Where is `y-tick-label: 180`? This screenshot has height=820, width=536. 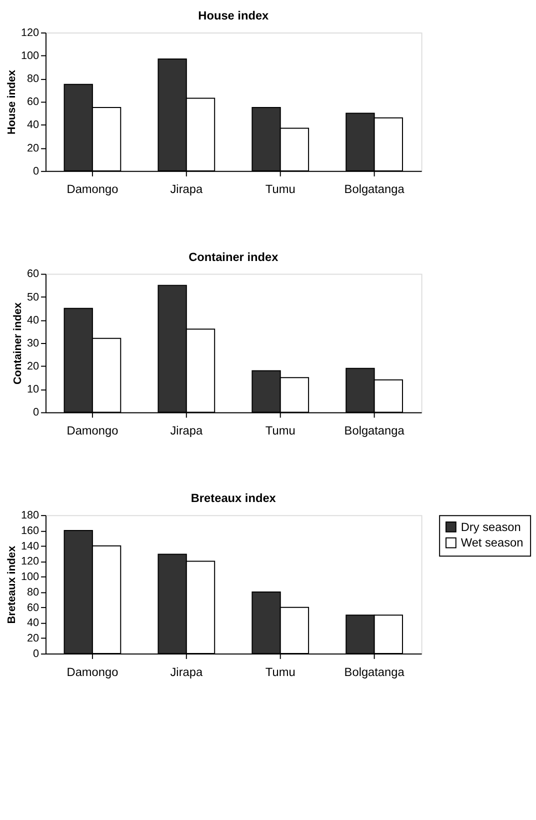
y-tick-label: 180 is located at coordinates (30, 516).